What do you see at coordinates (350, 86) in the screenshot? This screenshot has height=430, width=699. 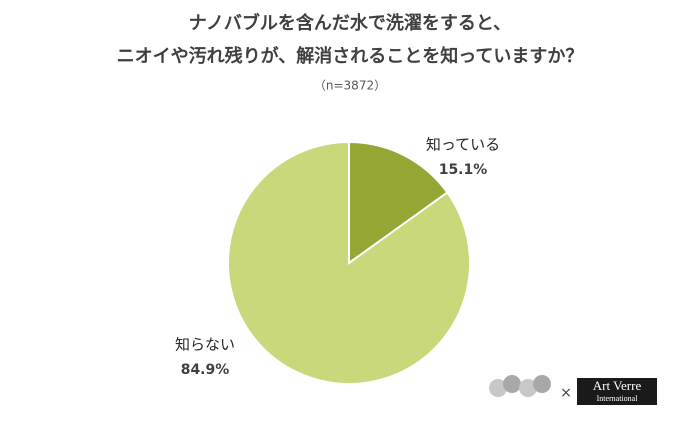 I see `chart-subtitle: （n=3872）` at bounding box center [350, 86].